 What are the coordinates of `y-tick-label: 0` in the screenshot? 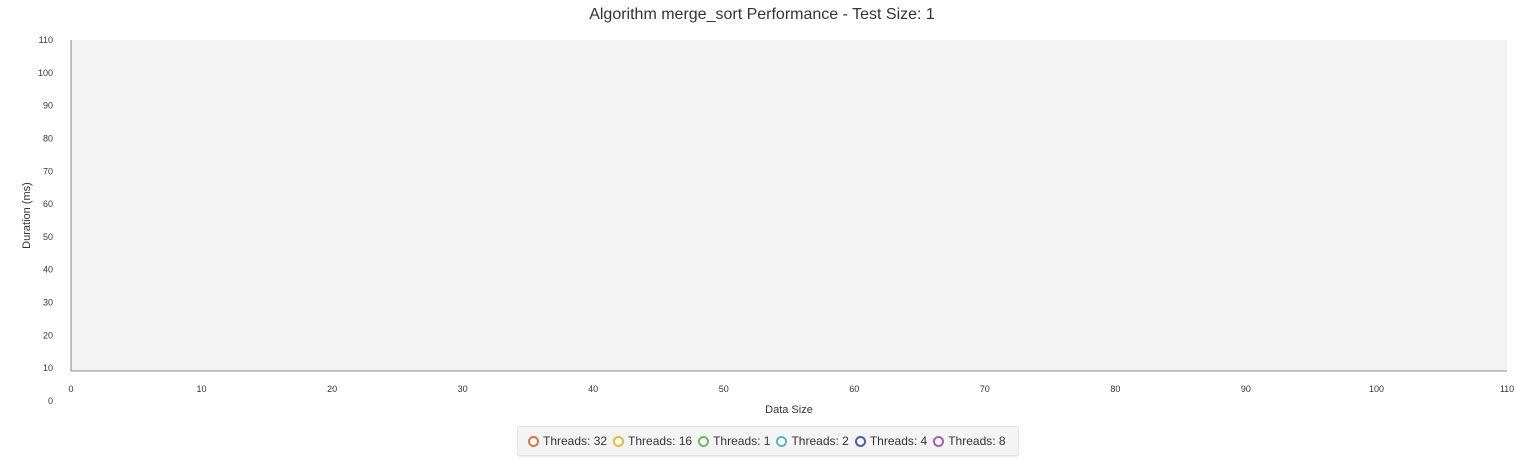 It's located at (50, 401).